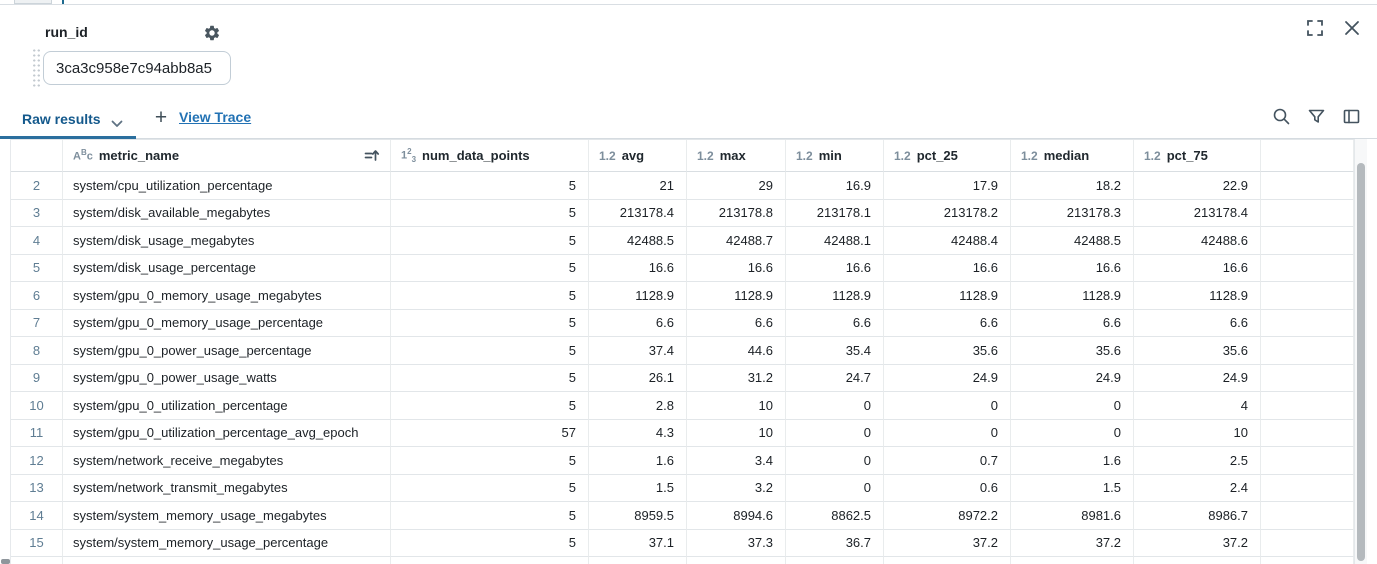 Image resolution: width=1377 pixels, height=564 pixels. Describe the element at coordinates (490, 433) in the screenshot. I see `cell-value: 57` at that location.